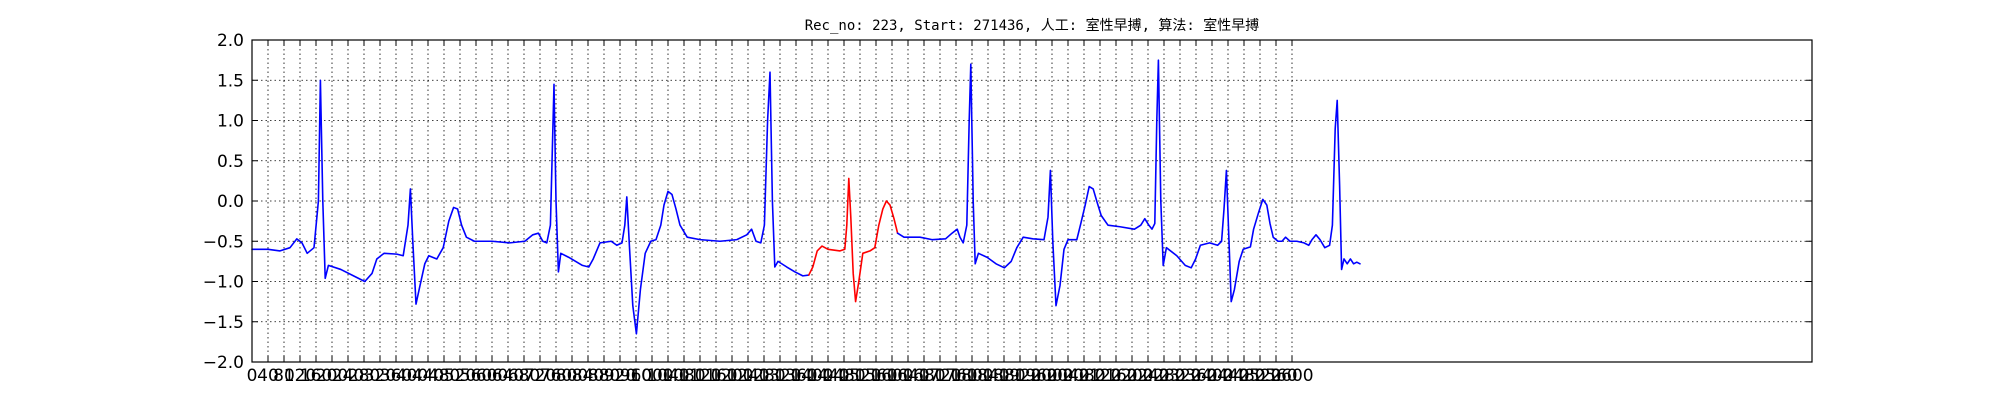 The image size is (2000, 404). What do you see at coordinates (667, 376) in the screenshot?
I see `x-tick-label: 1040` at bounding box center [667, 376].